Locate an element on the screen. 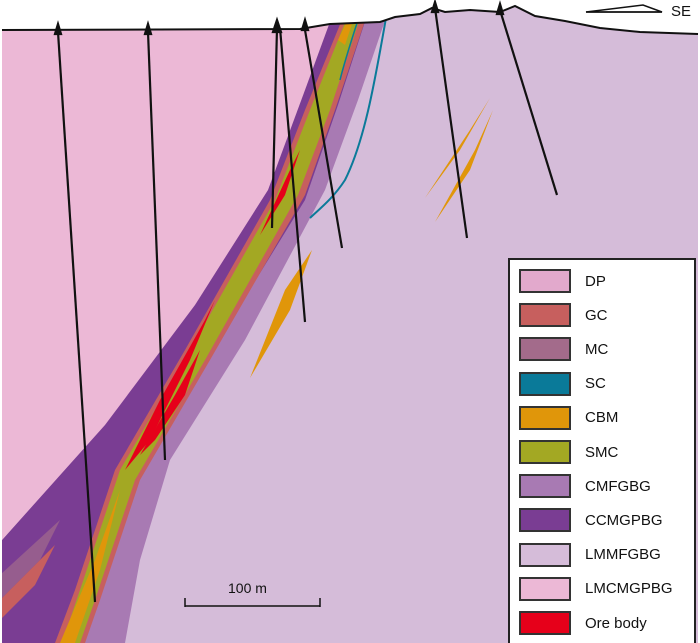 Image resolution: width=700 pixels, height=643 pixels. legend-item: SC is located at coordinates (562, 384).